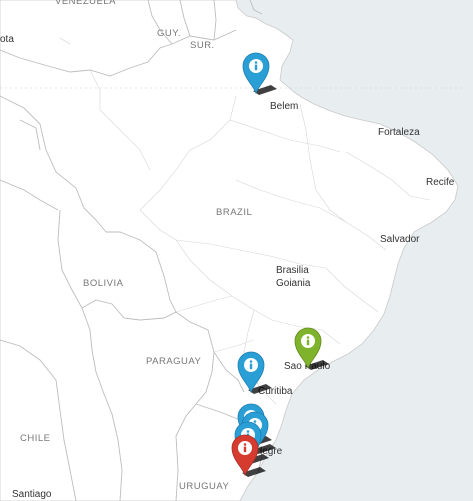 The width and height of the screenshot is (473, 501). What do you see at coordinates (7, 39) in the screenshot?
I see `city-label-bogota: ota` at bounding box center [7, 39].